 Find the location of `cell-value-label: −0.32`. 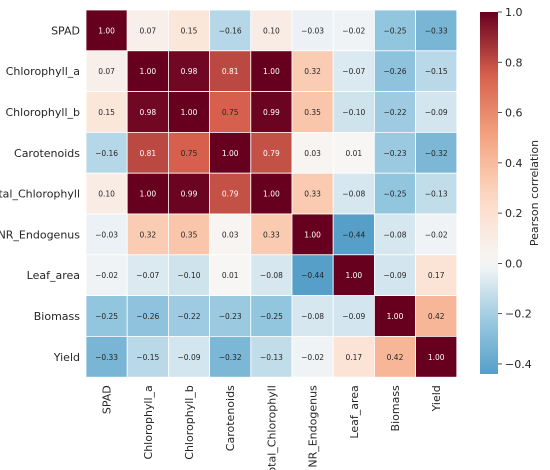

cell-value-label: −0.32 is located at coordinates (230, 357).